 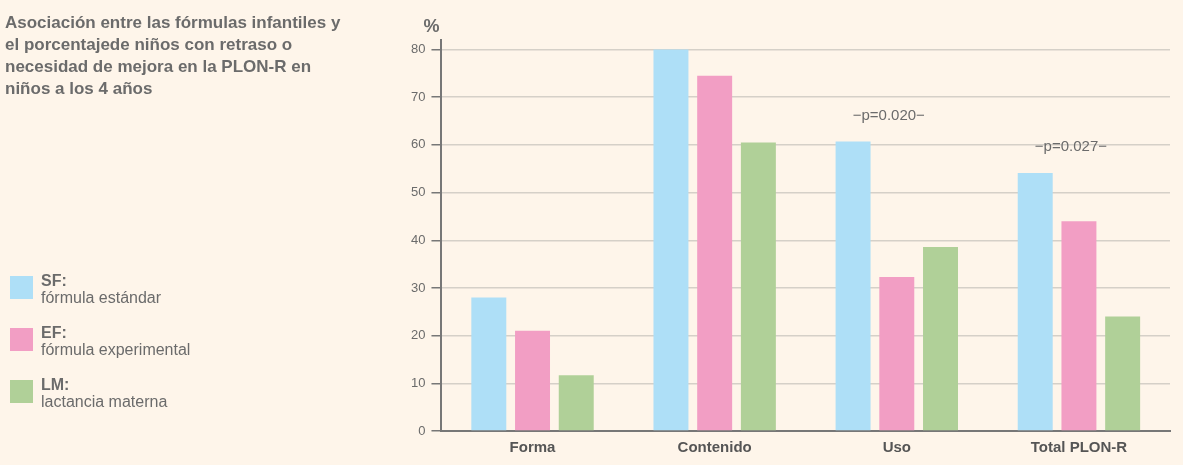 What do you see at coordinates (418, 192) in the screenshot?
I see `y-tick-label: 50` at bounding box center [418, 192].